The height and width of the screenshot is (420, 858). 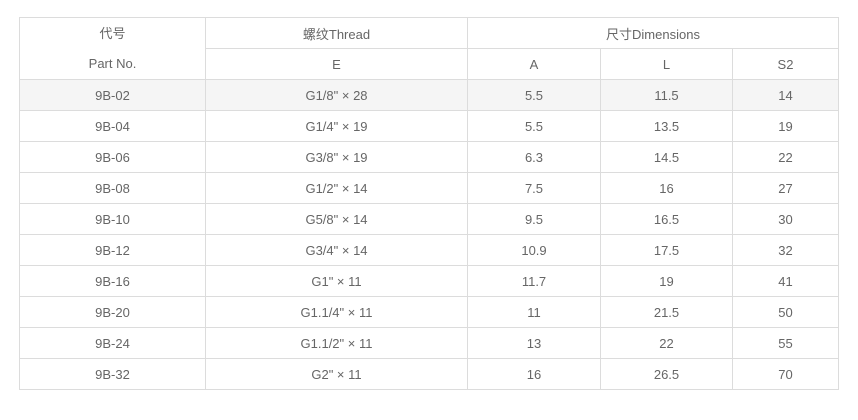 What do you see at coordinates (112, 219) in the screenshot?
I see `cell-part-no: 9B-10` at bounding box center [112, 219].